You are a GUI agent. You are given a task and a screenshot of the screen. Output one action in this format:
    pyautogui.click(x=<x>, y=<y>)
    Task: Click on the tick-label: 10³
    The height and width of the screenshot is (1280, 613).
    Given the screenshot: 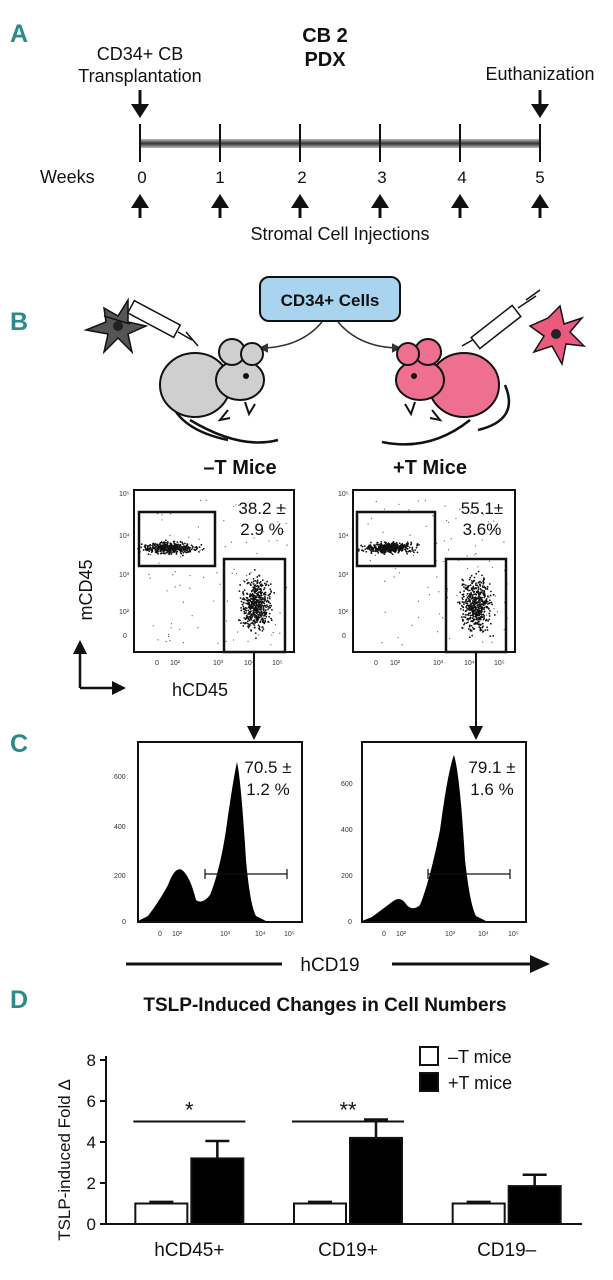 What is the action you would take?
    pyautogui.click(x=124, y=575)
    